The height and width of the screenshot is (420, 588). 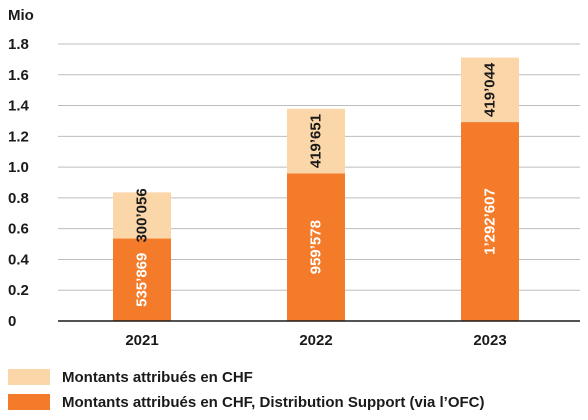 I want to click on bar-value-label: 419’044, so click(x=490, y=89).